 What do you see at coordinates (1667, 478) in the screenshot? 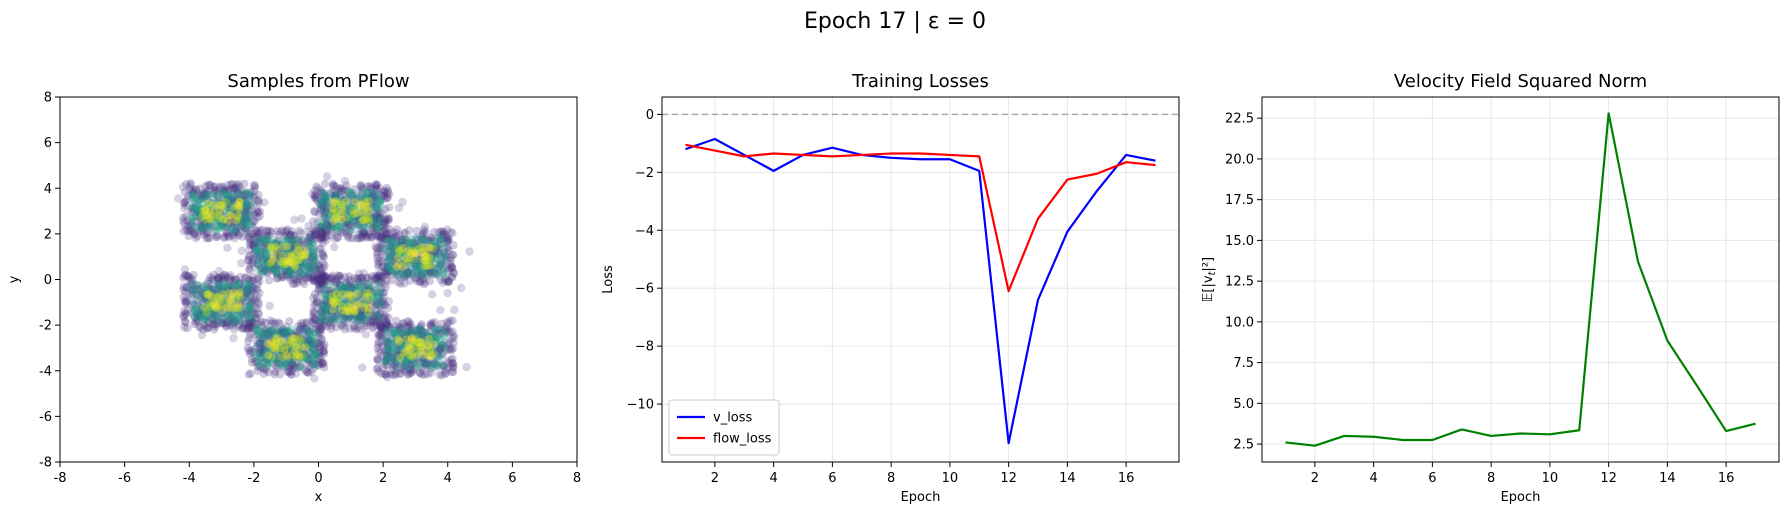
I see `x-tick-label: 14` at bounding box center [1667, 478].